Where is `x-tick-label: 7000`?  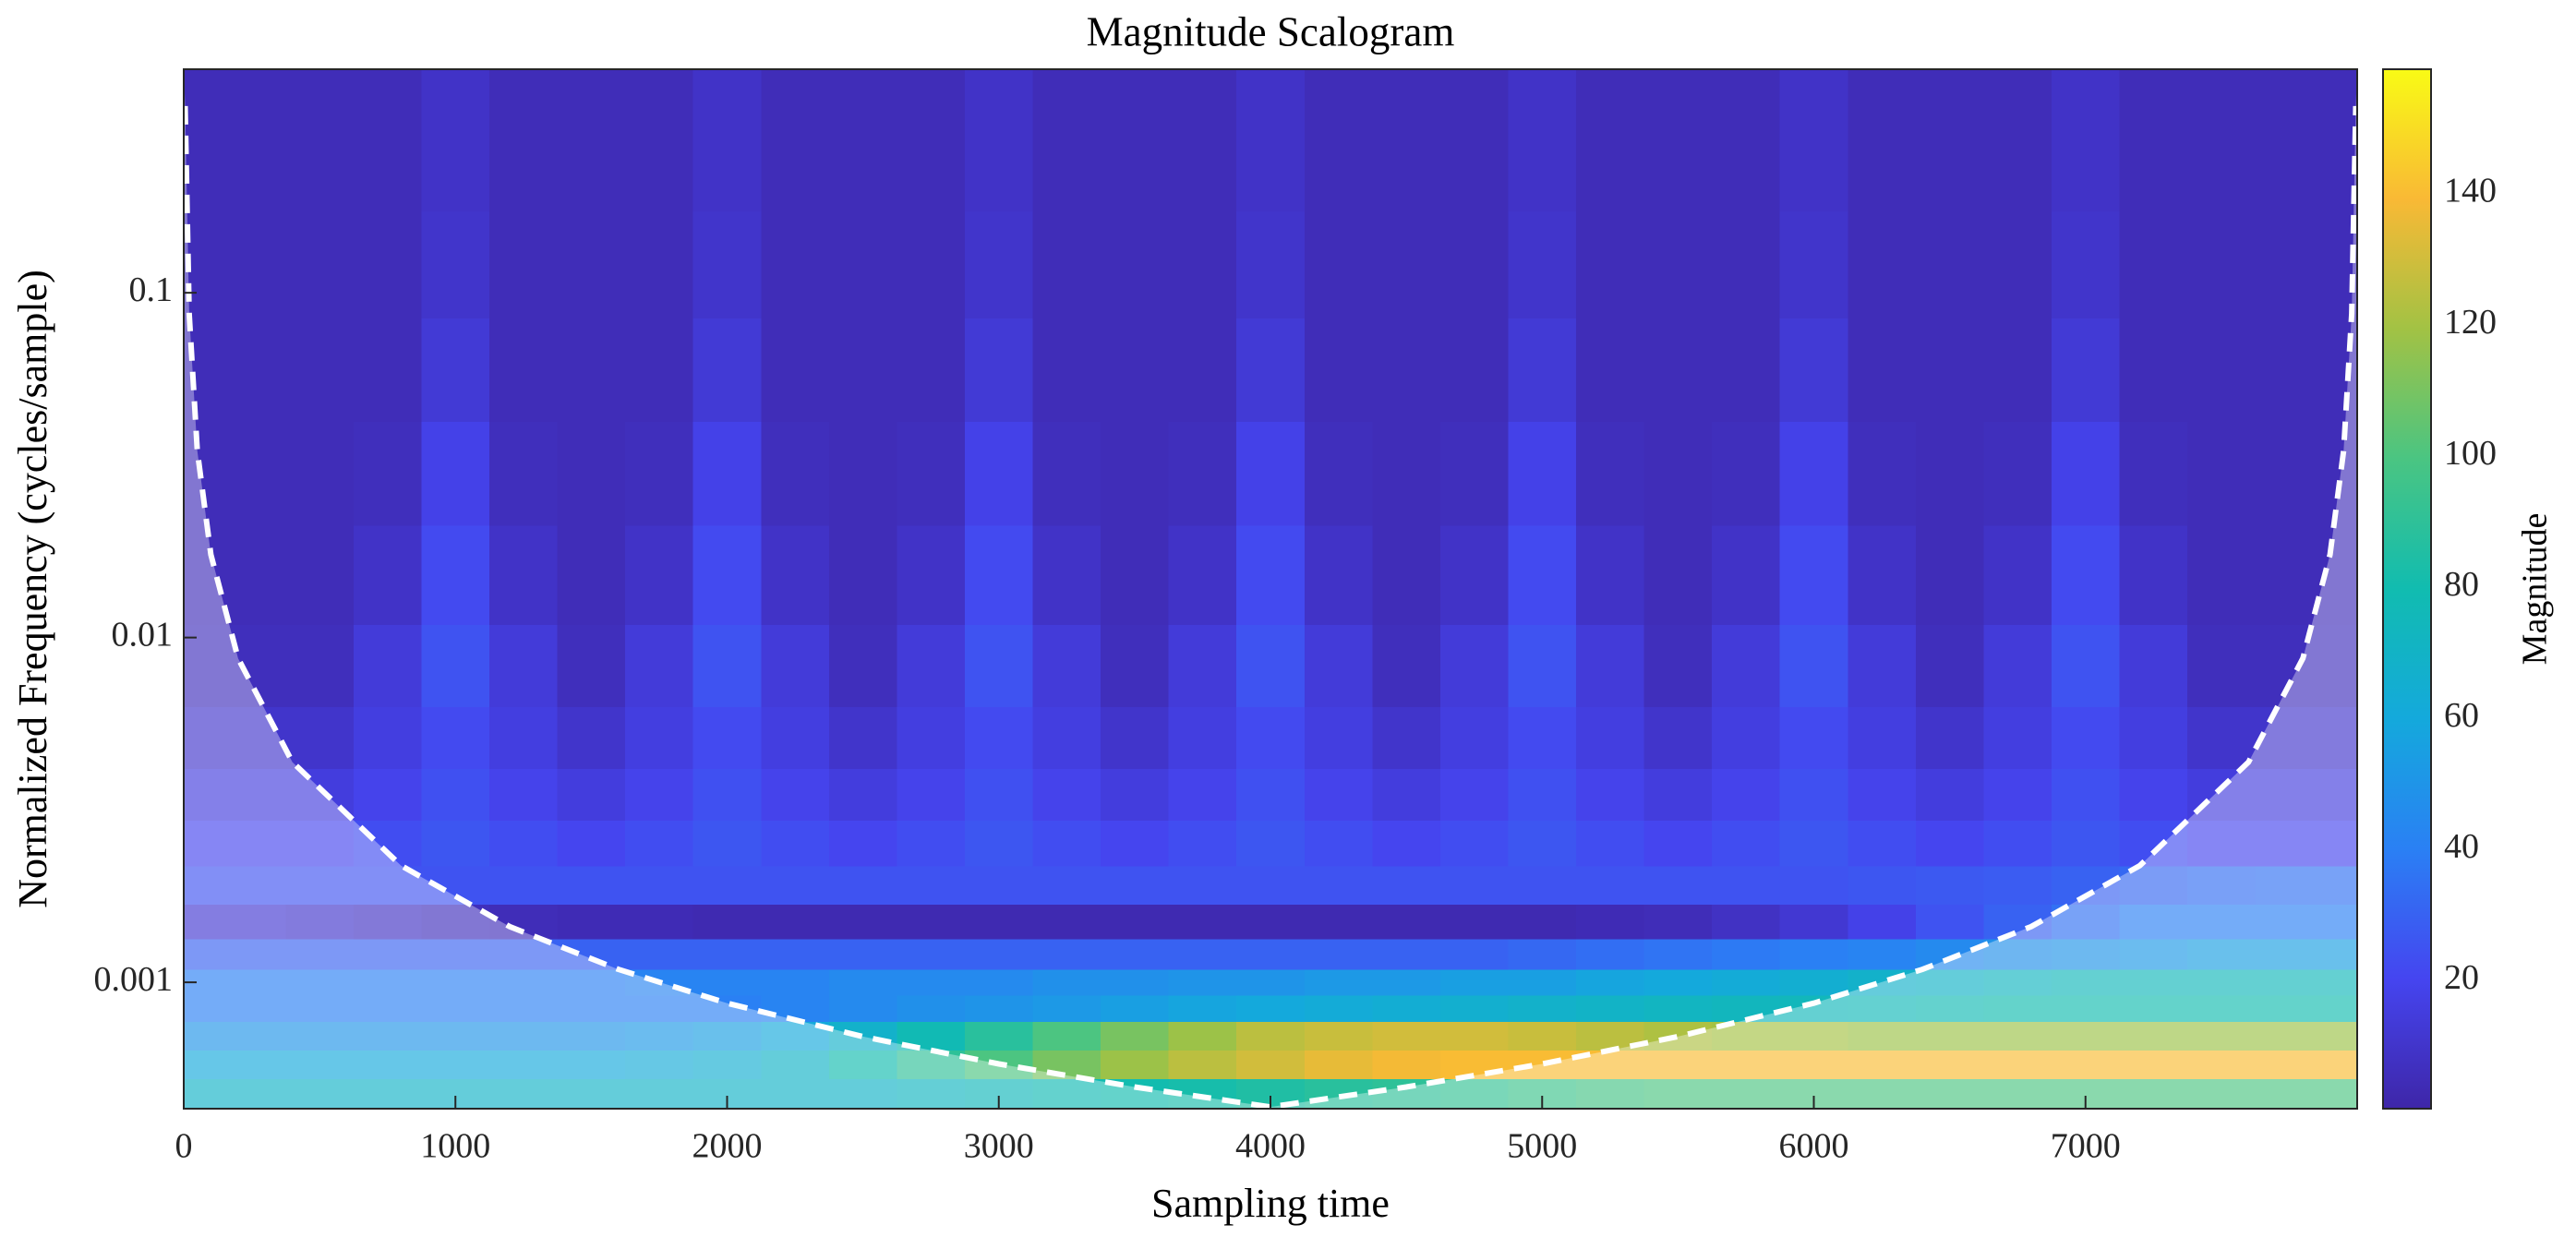 x-tick-label: 7000 is located at coordinates (2086, 1146).